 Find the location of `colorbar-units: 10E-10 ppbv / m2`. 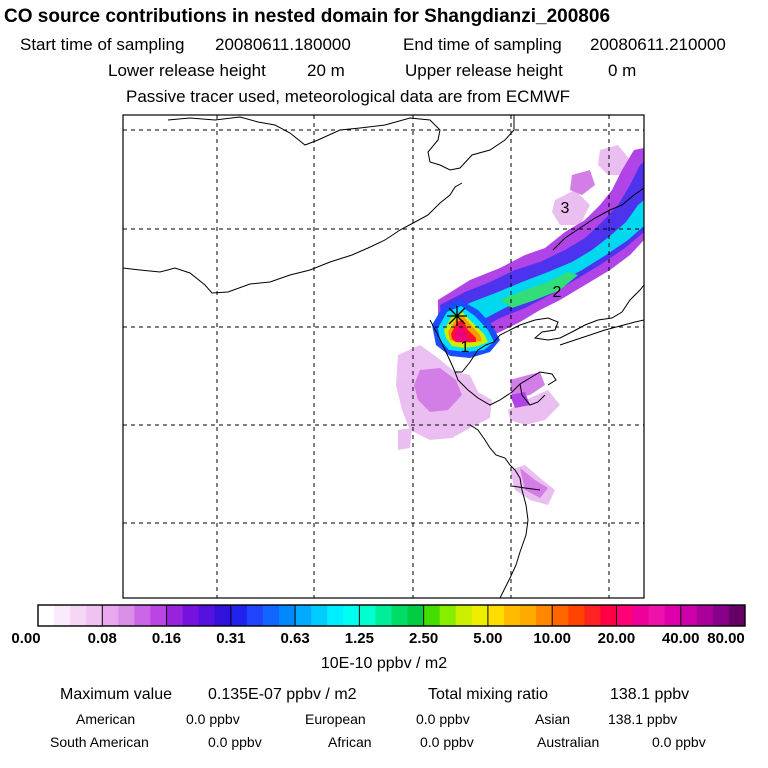

colorbar-units: 10E-10 ppbv / m2 is located at coordinates (384, 663).